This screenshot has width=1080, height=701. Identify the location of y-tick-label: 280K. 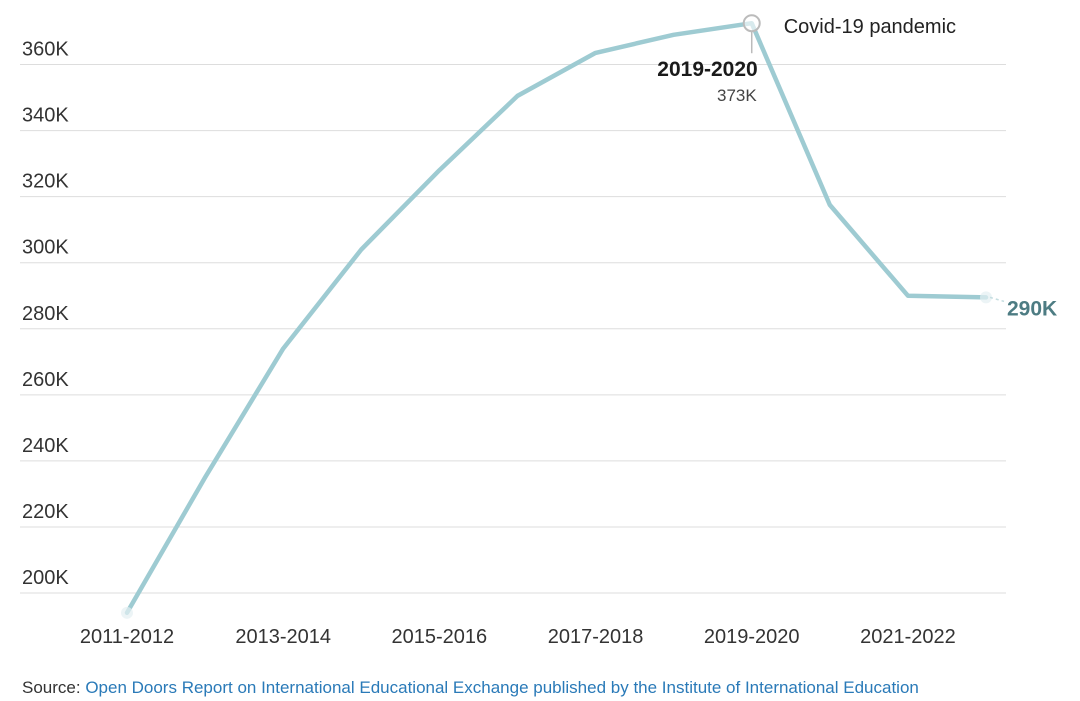
(45, 314).